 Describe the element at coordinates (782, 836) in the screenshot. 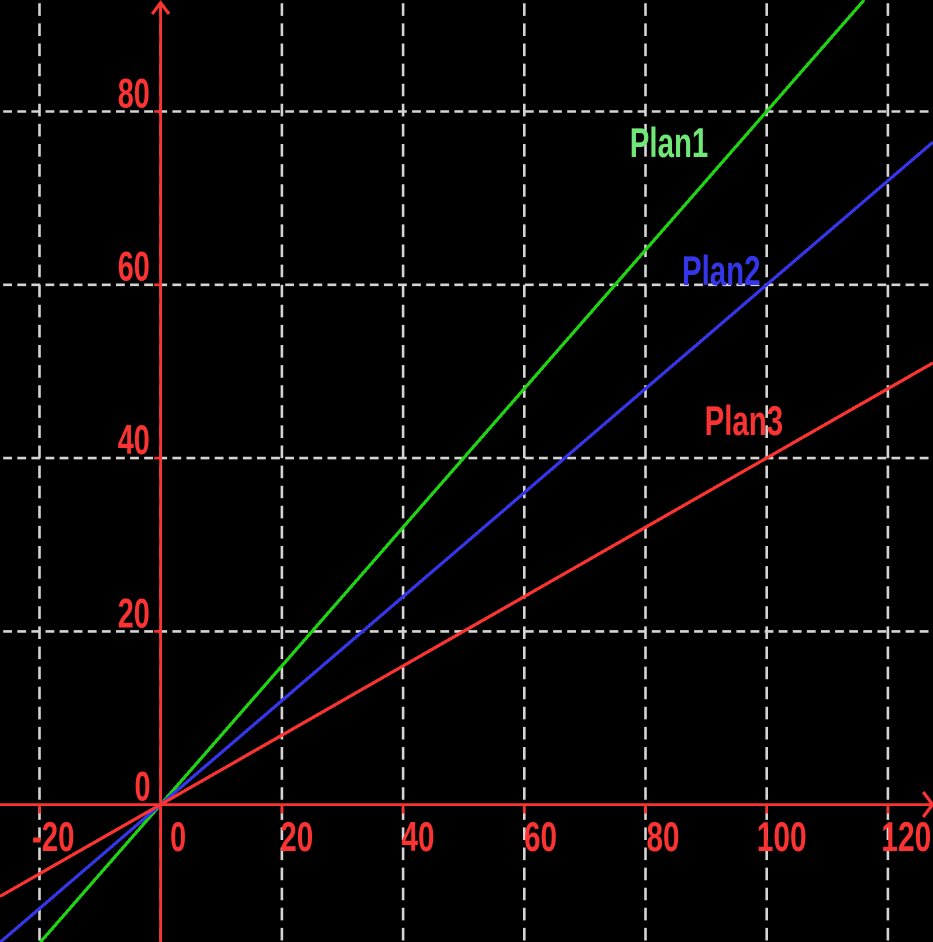

I see `svg-text: 100` at that location.